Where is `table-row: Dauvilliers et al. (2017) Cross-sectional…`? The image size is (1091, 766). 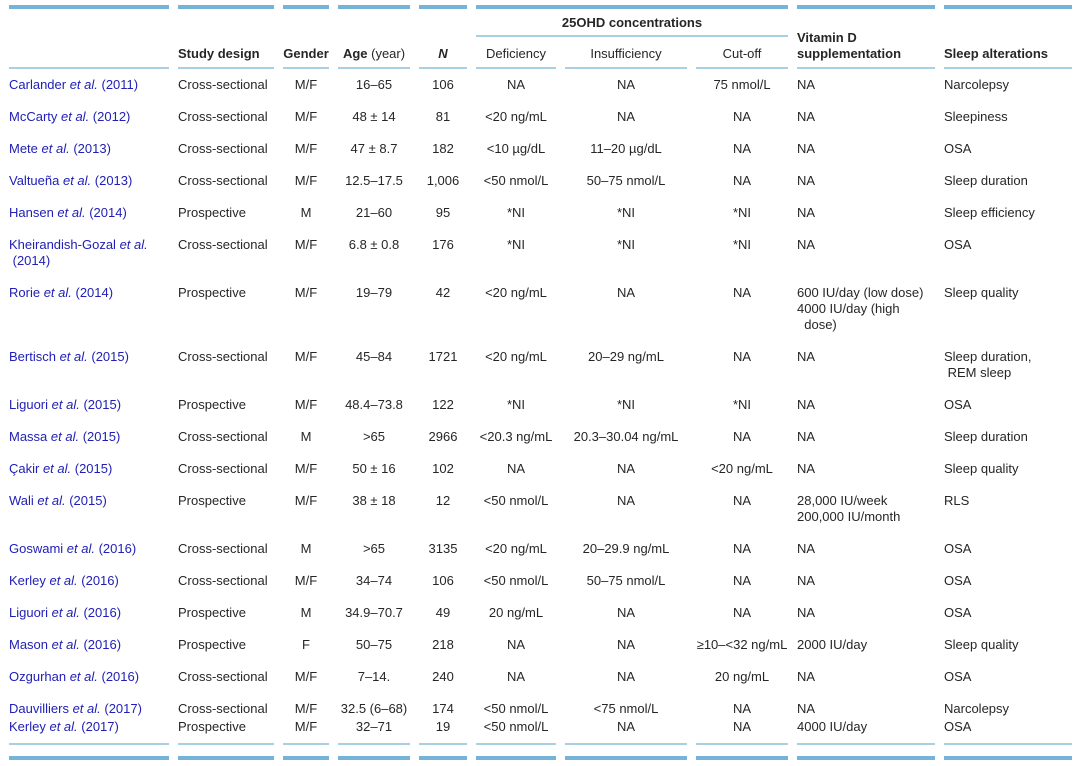
table-row: Dauvilliers et al. (2017) Cross-sectional… is located at coordinates (540, 705).